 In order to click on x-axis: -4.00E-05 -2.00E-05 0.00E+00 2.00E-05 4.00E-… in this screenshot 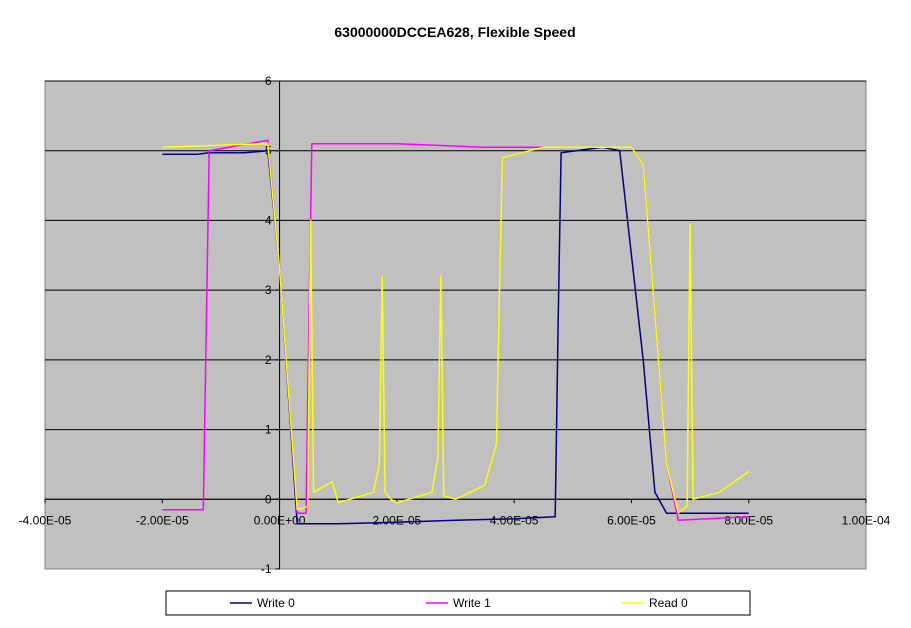, I will do `click(455, 512)`.